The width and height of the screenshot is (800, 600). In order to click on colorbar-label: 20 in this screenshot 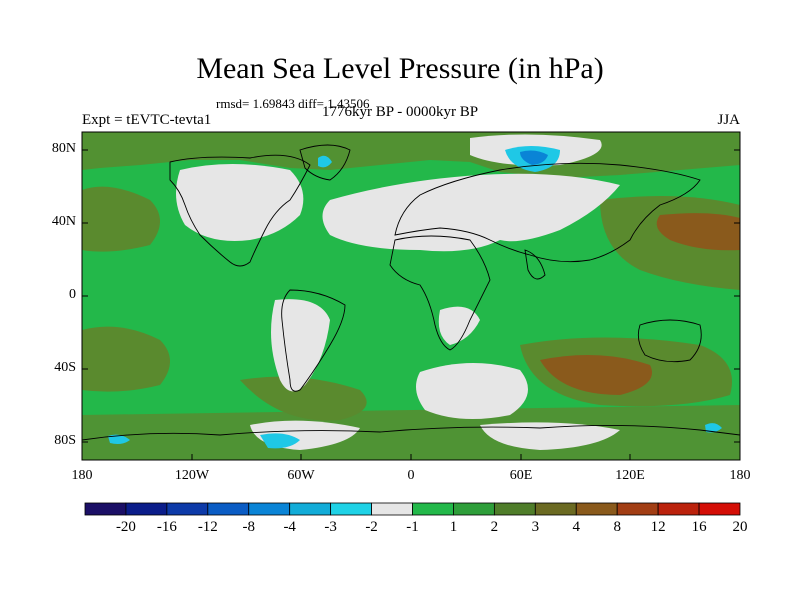, I will do `click(740, 527)`.